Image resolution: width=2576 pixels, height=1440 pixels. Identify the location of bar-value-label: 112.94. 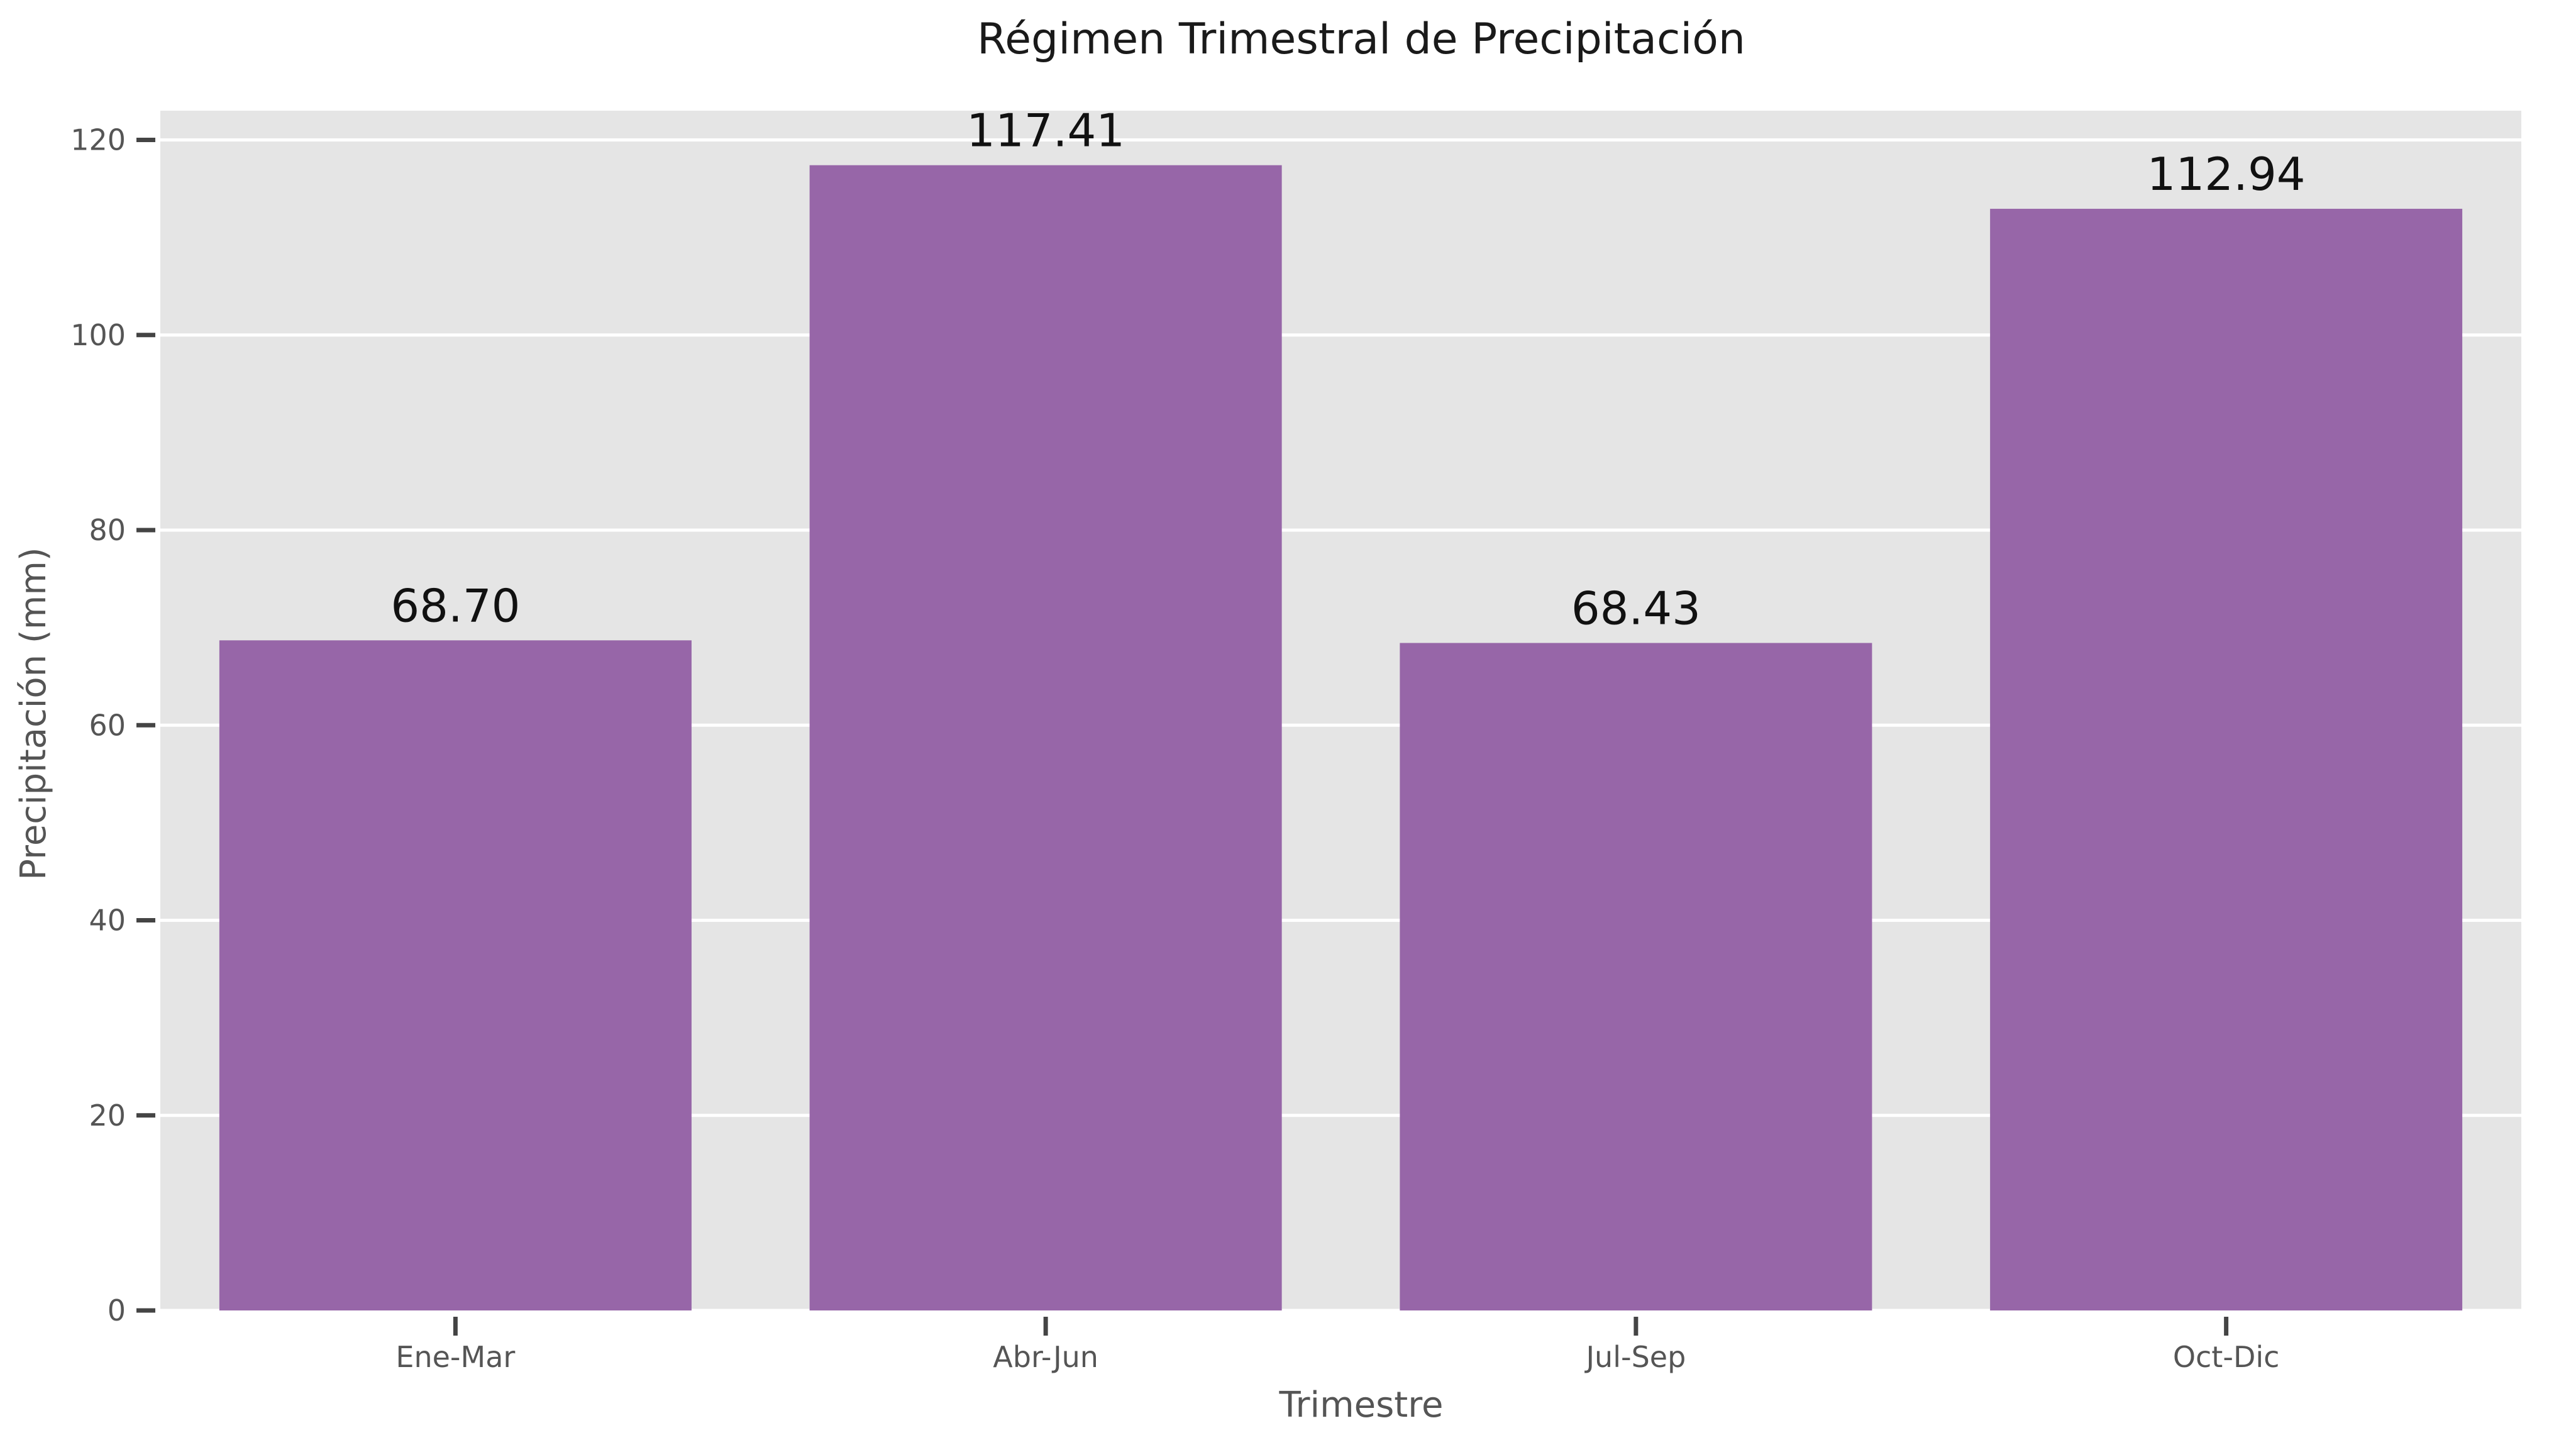
(2226, 174).